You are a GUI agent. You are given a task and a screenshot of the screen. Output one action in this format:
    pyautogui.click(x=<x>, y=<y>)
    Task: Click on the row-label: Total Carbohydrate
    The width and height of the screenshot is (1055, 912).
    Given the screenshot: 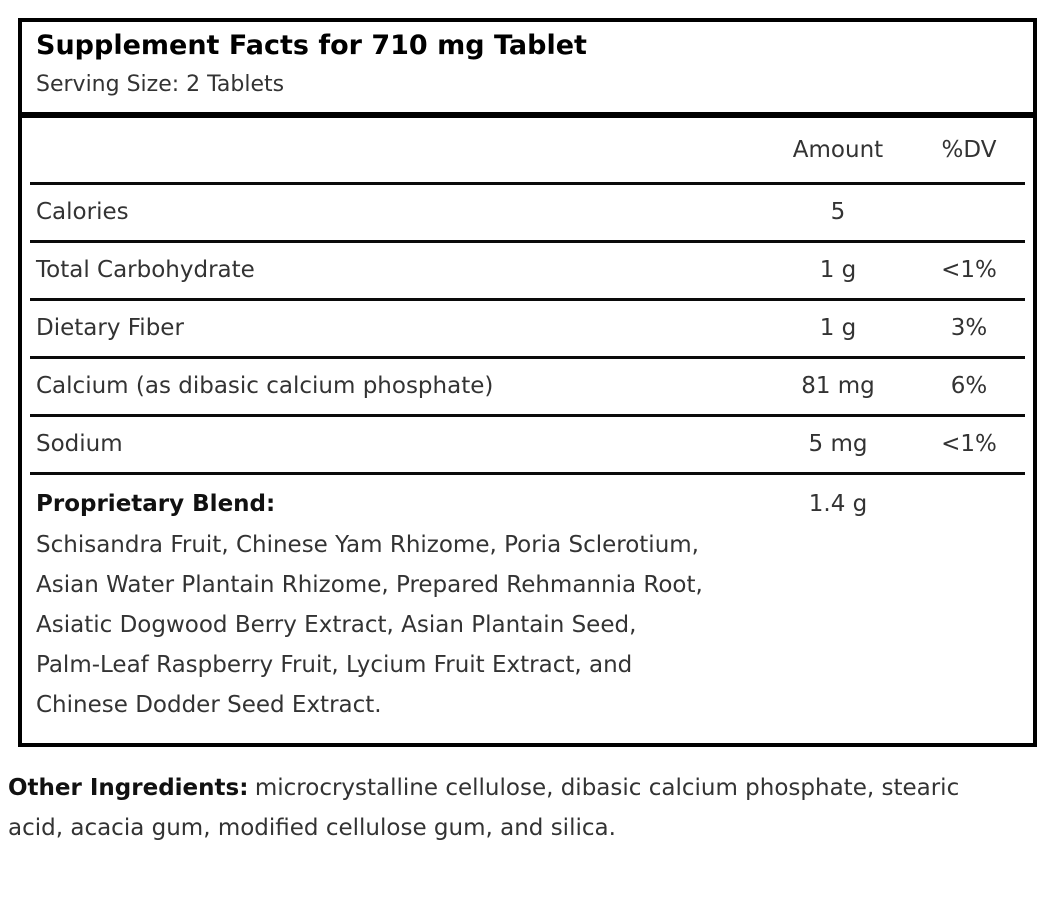 What is the action you would take?
    pyautogui.click(x=145, y=270)
    